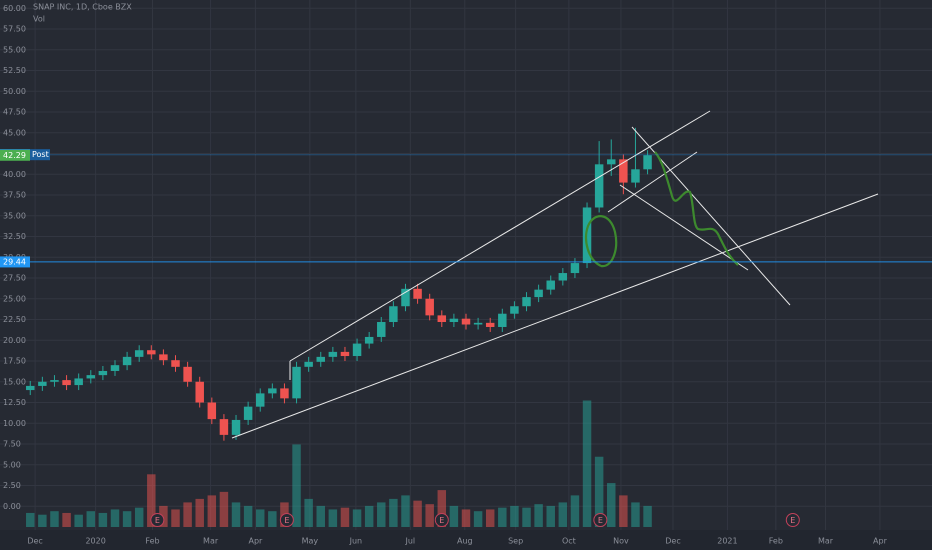 The height and width of the screenshot is (550, 932). What do you see at coordinates (14, 340) in the screenshot?
I see `y-tick-label: 20.00` at bounding box center [14, 340].